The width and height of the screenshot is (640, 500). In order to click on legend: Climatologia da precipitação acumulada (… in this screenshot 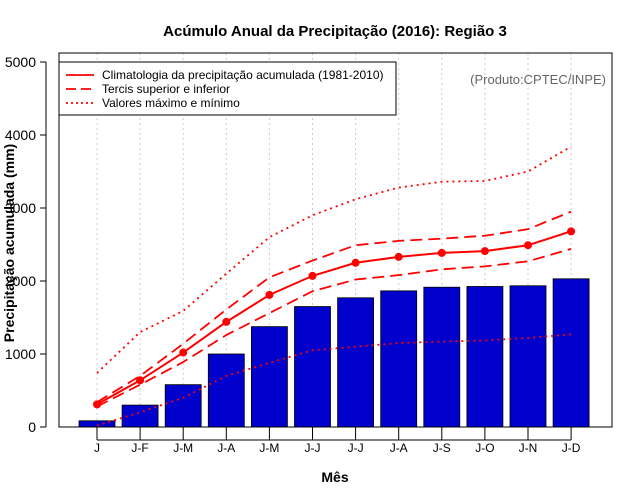, I will do `click(227, 88)`.